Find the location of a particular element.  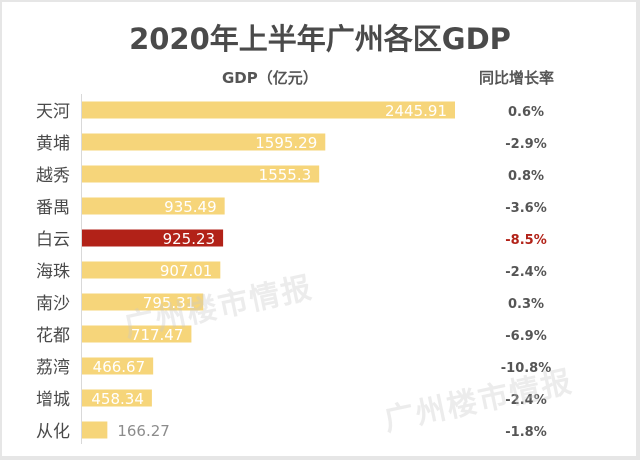

value-label: 925.23 is located at coordinates (189, 239).